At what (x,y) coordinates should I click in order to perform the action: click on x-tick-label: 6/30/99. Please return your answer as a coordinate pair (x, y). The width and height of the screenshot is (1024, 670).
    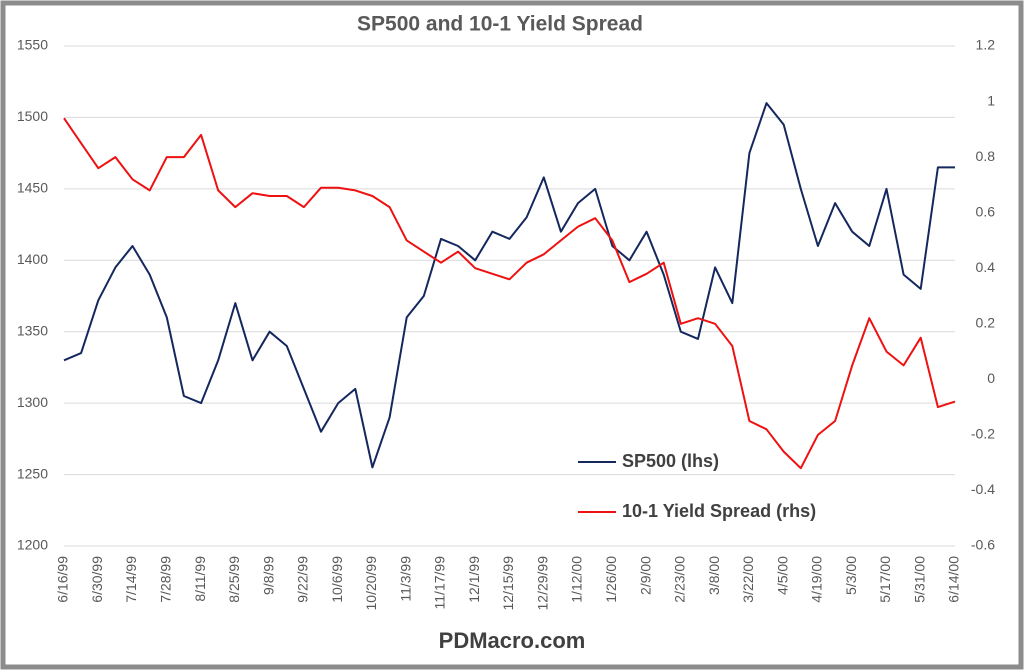
    Looking at the image, I should click on (97, 579).